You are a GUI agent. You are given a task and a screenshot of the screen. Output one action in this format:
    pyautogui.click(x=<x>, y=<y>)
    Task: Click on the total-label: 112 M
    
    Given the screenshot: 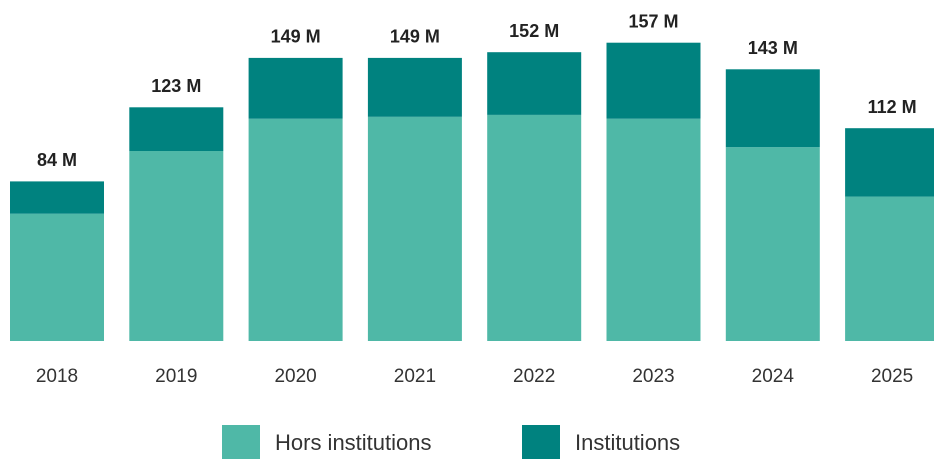 What is the action you would take?
    pyautogui.click(x=892, y=107)
    